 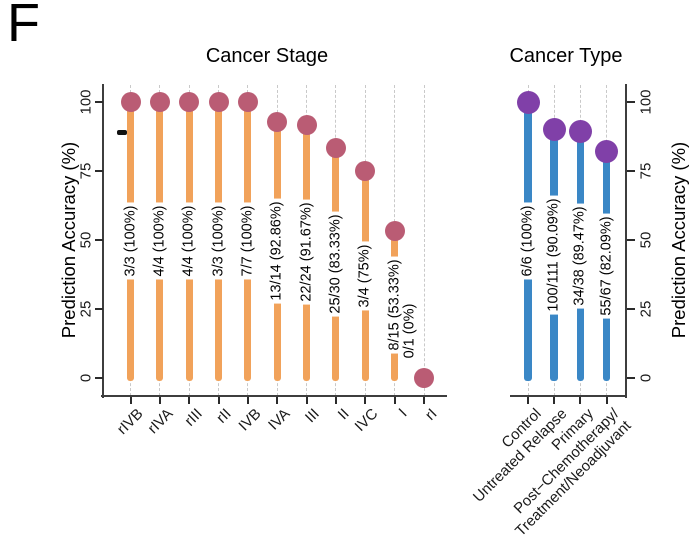 What do you see at coordinates (403, 413) in the screenshot?
I see `x-tick-label: I` at bounding box center [403, 413].